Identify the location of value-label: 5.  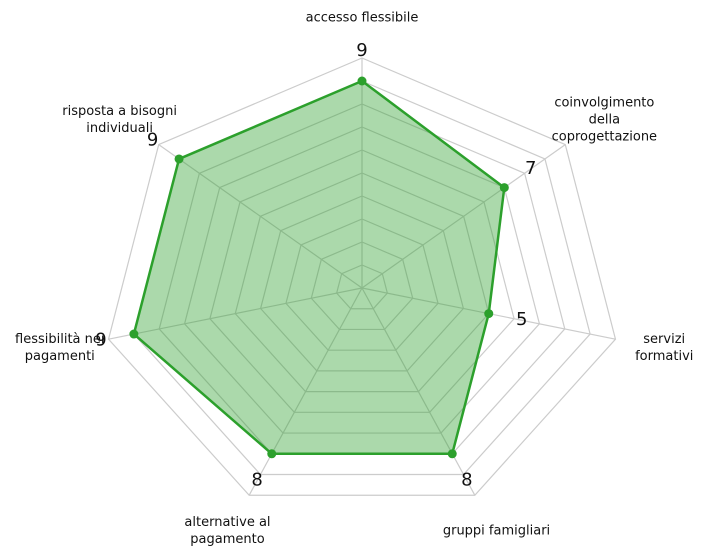
(521, 319).